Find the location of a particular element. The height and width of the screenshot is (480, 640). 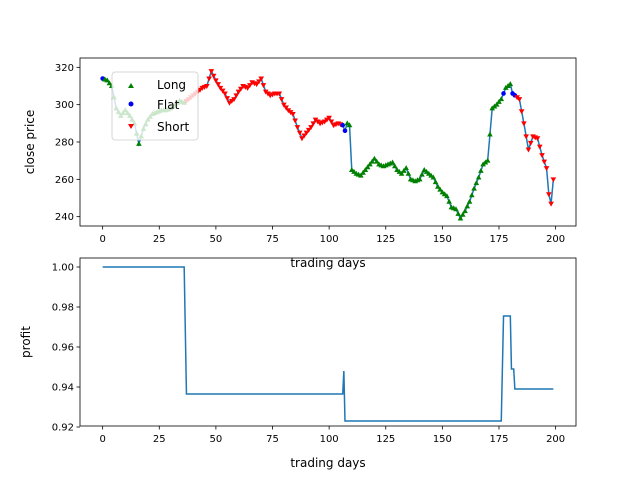

price-chart-x-tick-label: 75 is located at coordinates (272, 239).